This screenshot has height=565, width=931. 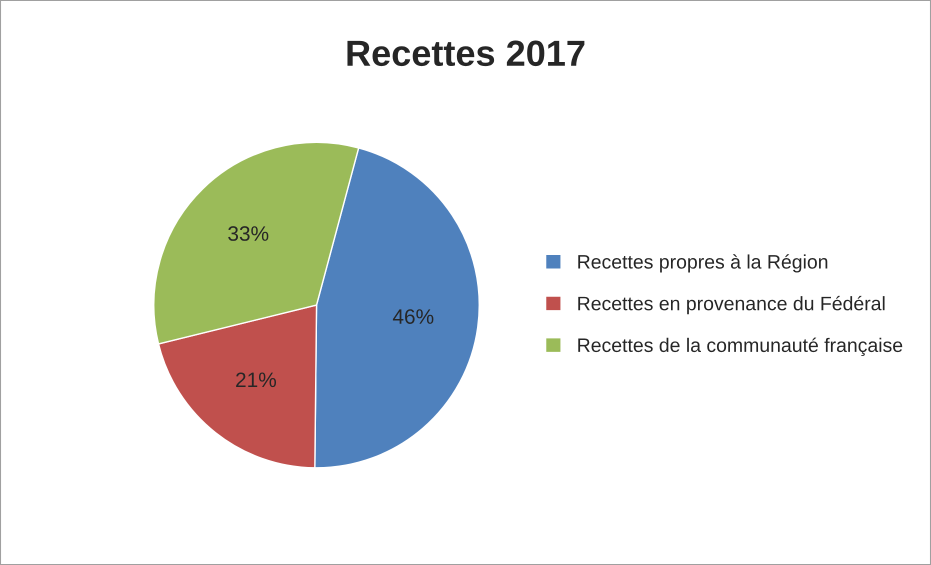 I want to click on data-label: 33%, so click(x=248, y=233).